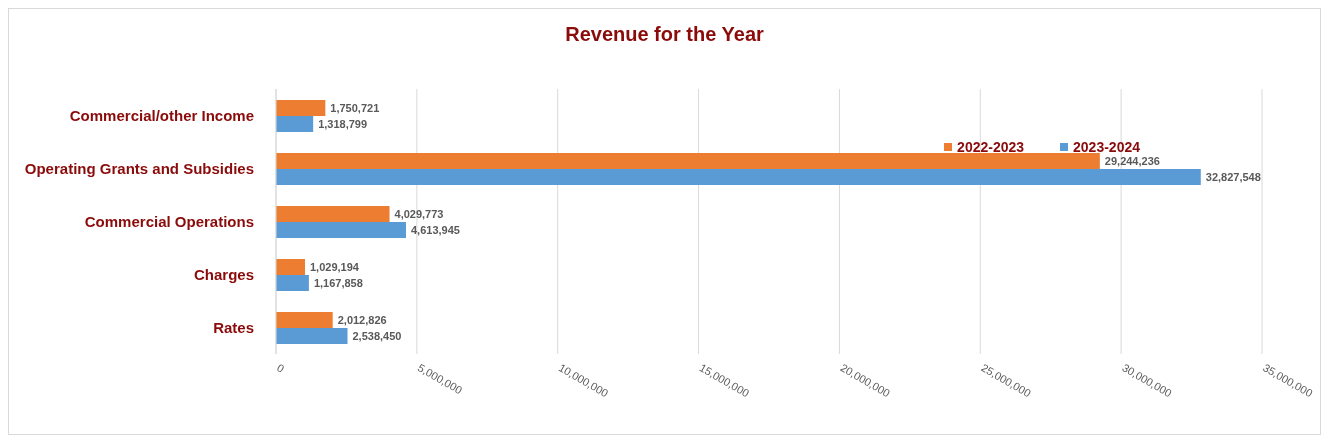 This screenshot has width=1329, height=443. Describe the element at coordinates (362, 319) in the screenshot. I see `data-label: 2,012,826` at that location.